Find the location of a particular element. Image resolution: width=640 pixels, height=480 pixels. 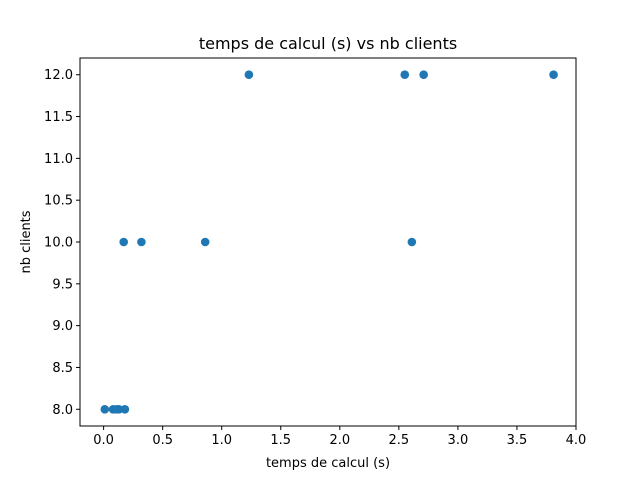

x-axis-label: temps de calcul (s) is located at coordinates (328, 463).